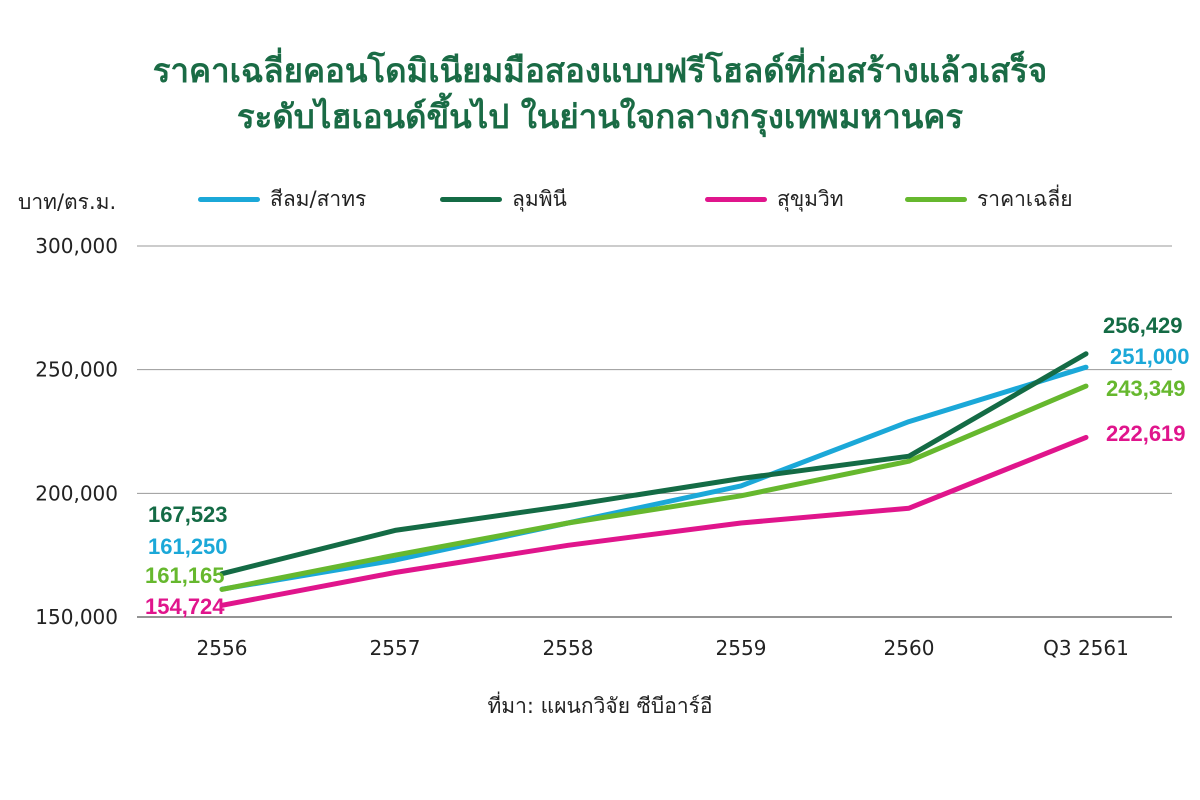  I want to click on y-axis-unit-label: บาท/ตร.ม., so click(67, 202).